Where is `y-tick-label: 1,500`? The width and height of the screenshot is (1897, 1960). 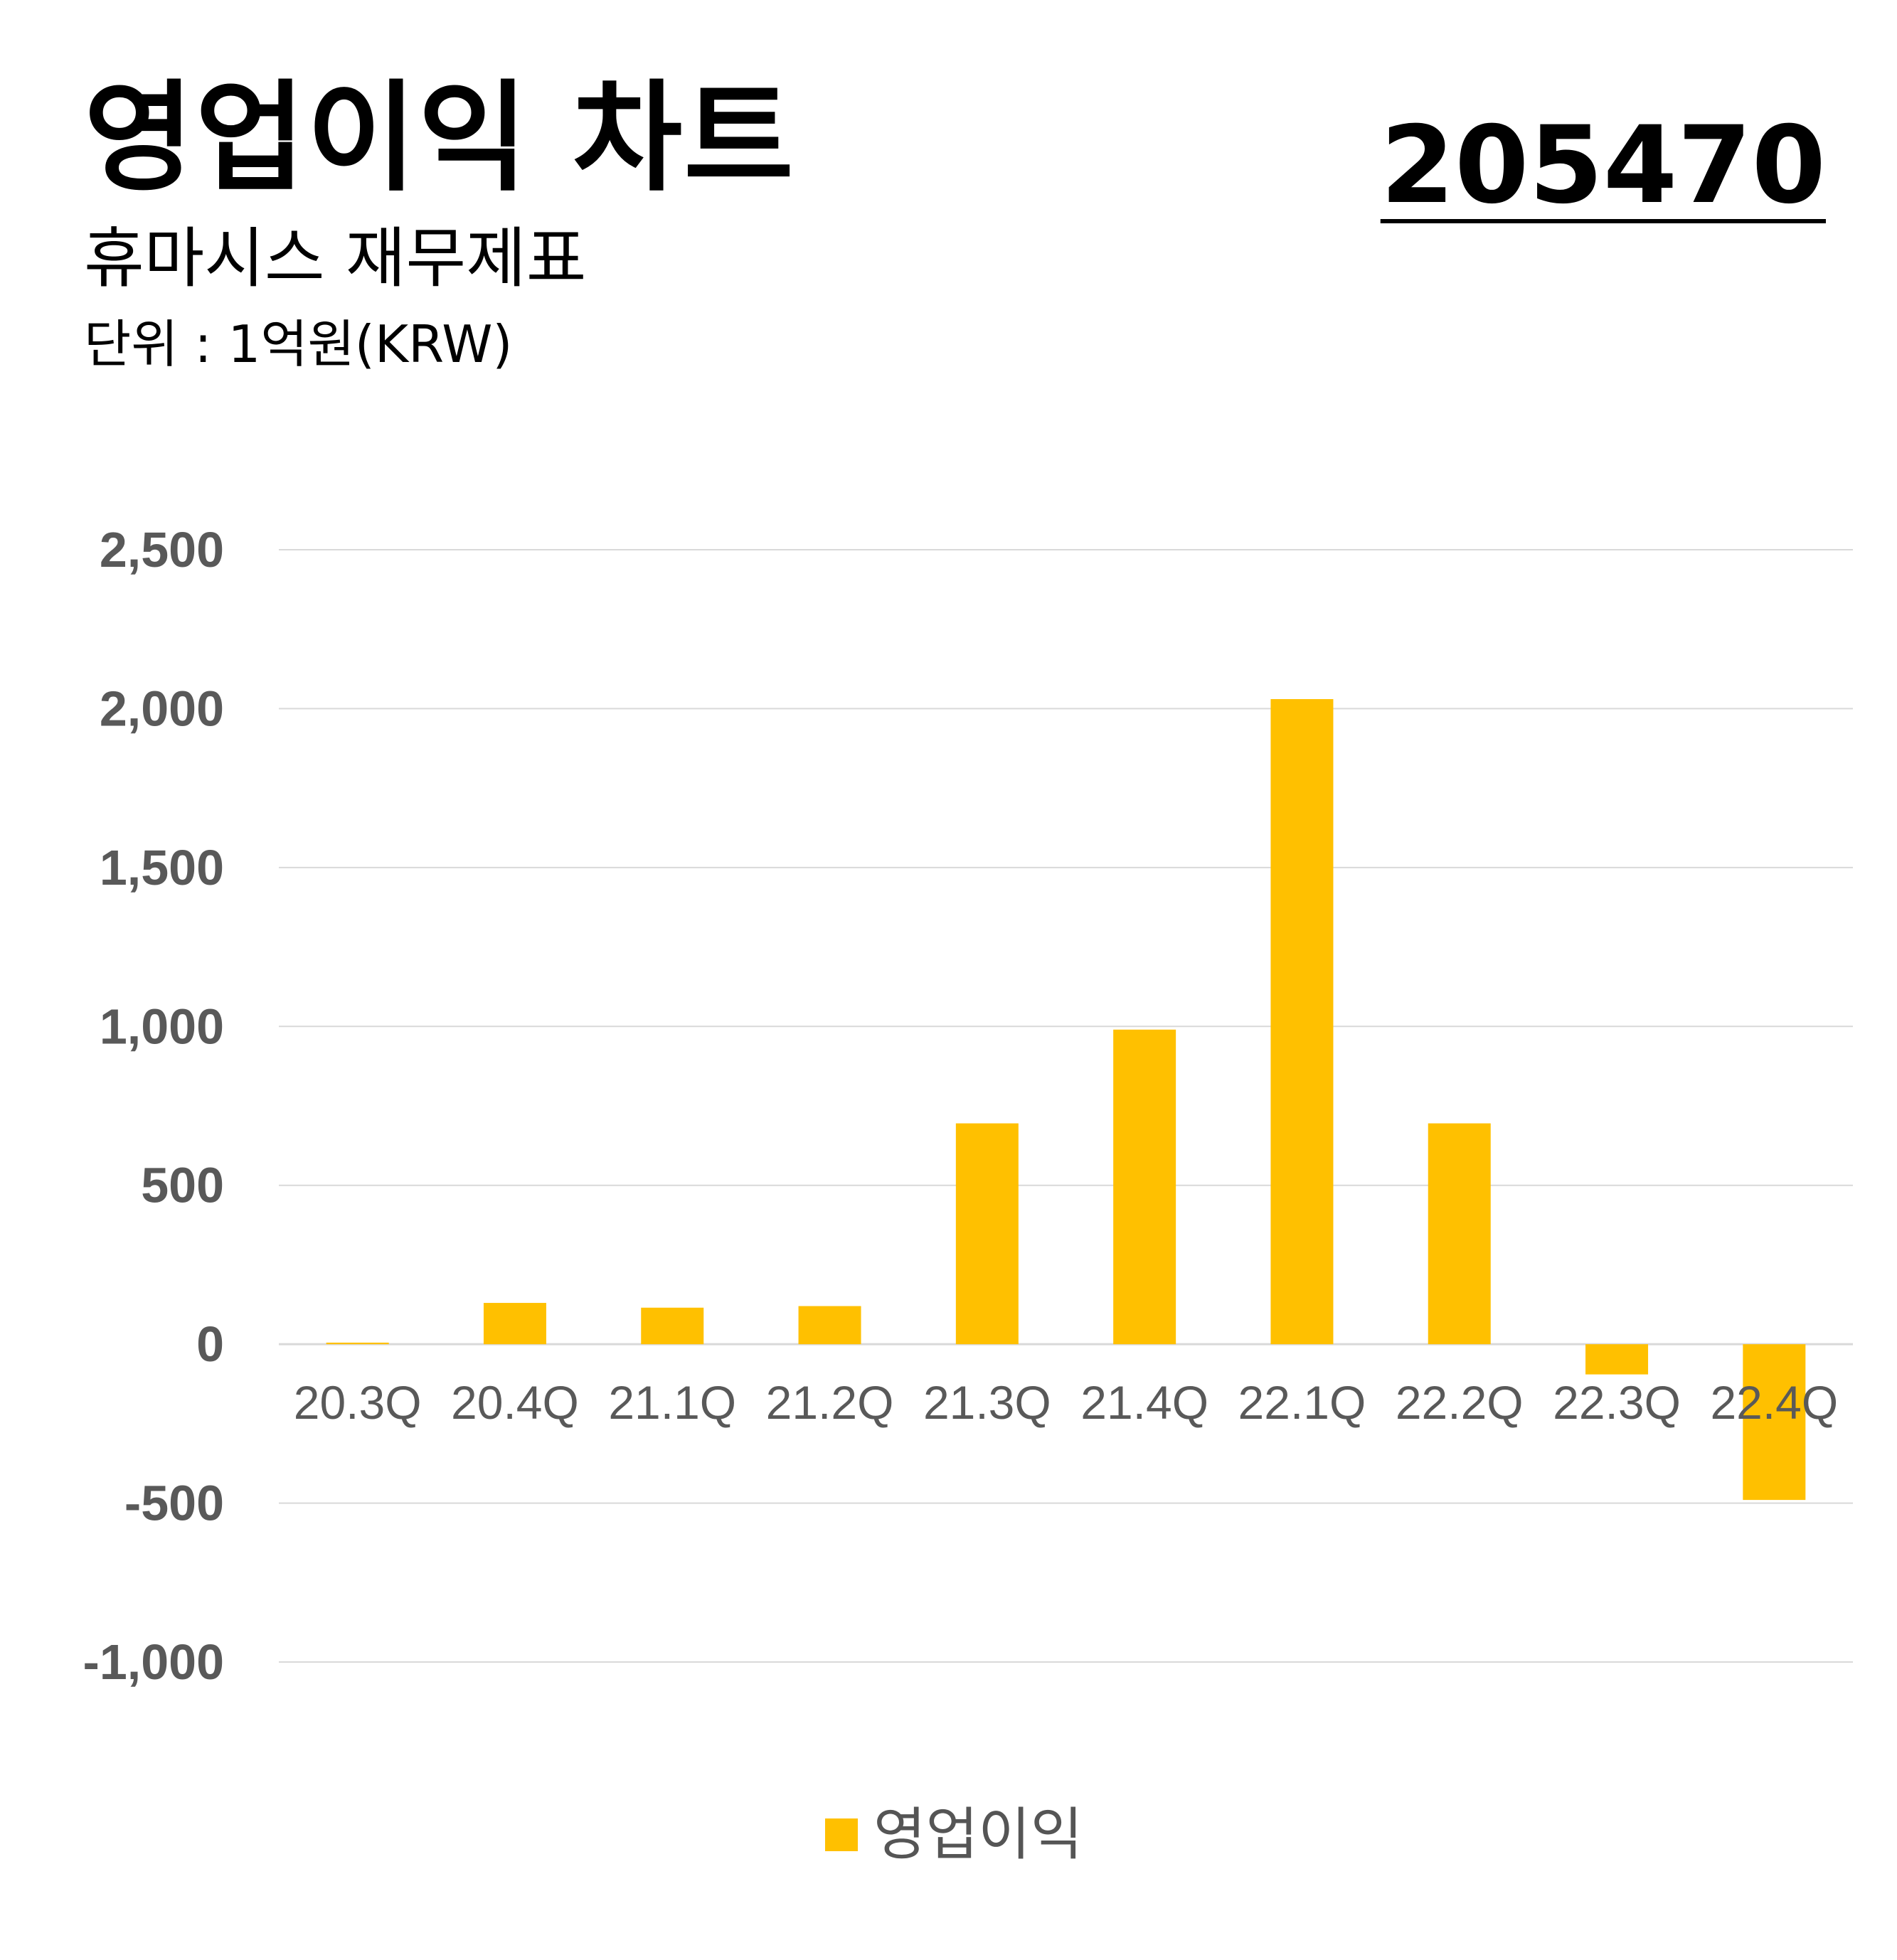
y-tick-label: 1,500 is located at coordinates (162, 867).